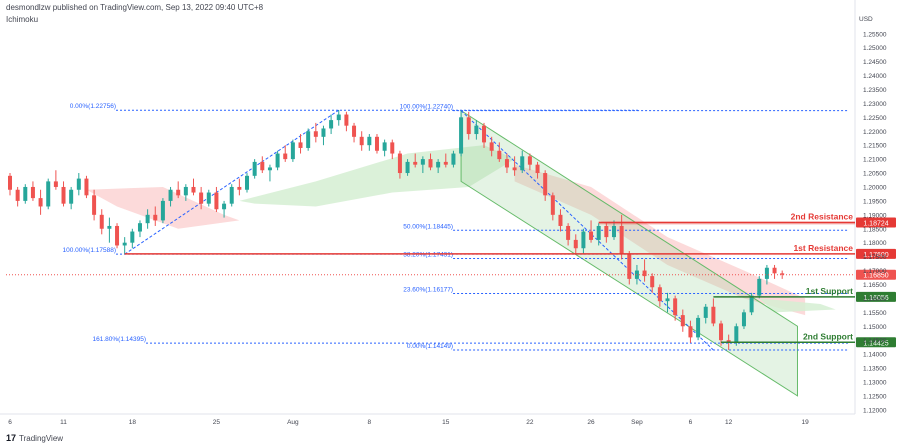  I want to click on tradingview-logo-icon: 17, so click(11, 438).